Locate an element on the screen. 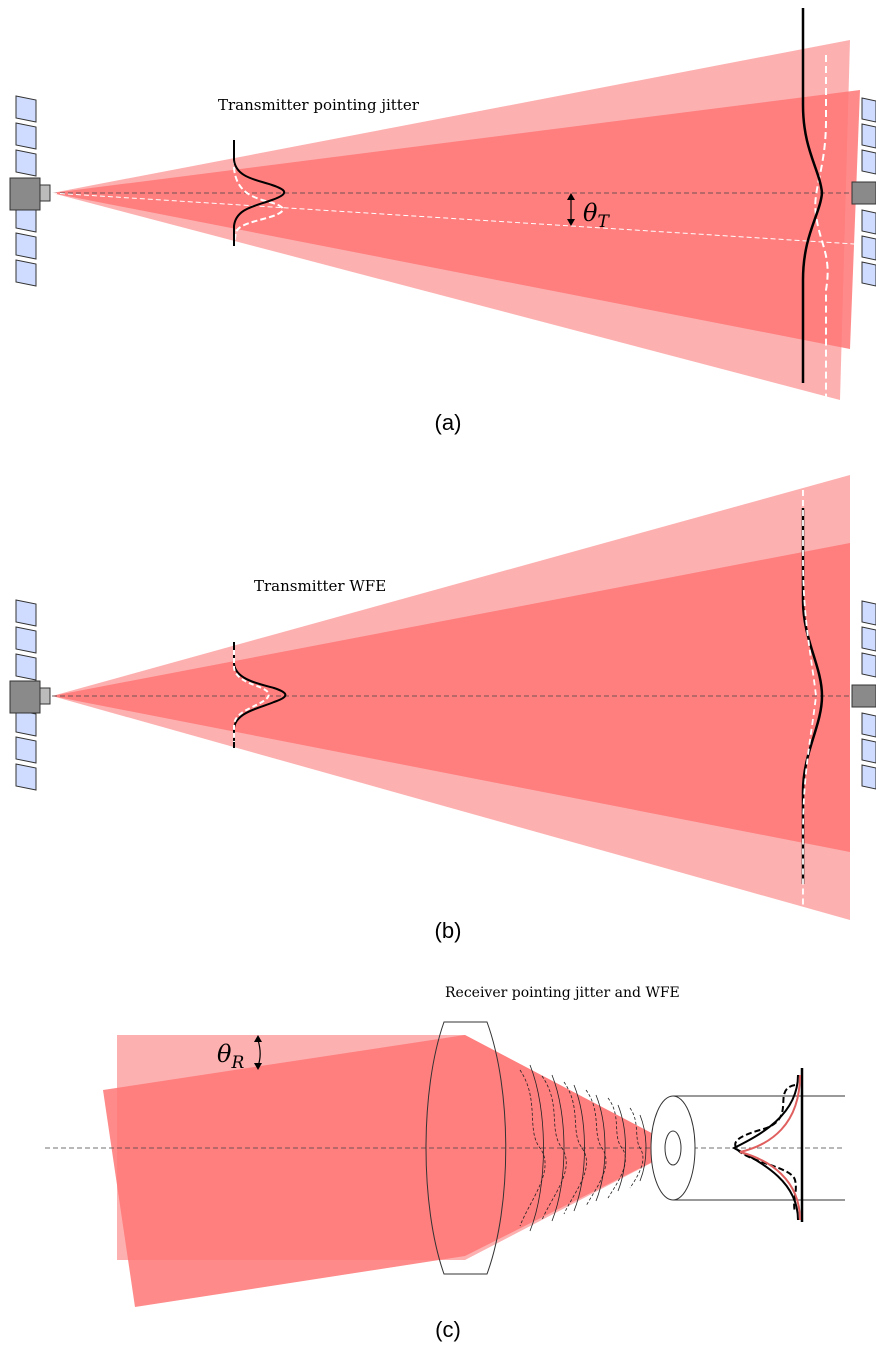 This screenshot has width=876, height=1346. theta-t-symbol: θ is located at coordinates (590, 213).